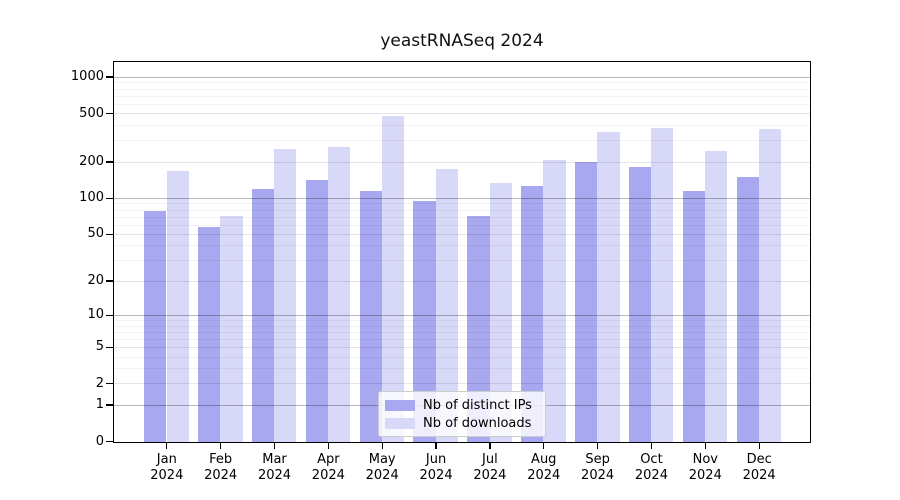 Image resolution: width=900 pixels, height=500 pixels. Describe the element at coordinates (393, 279) in the screenshot. I see `bar-may-downloads` at that location.